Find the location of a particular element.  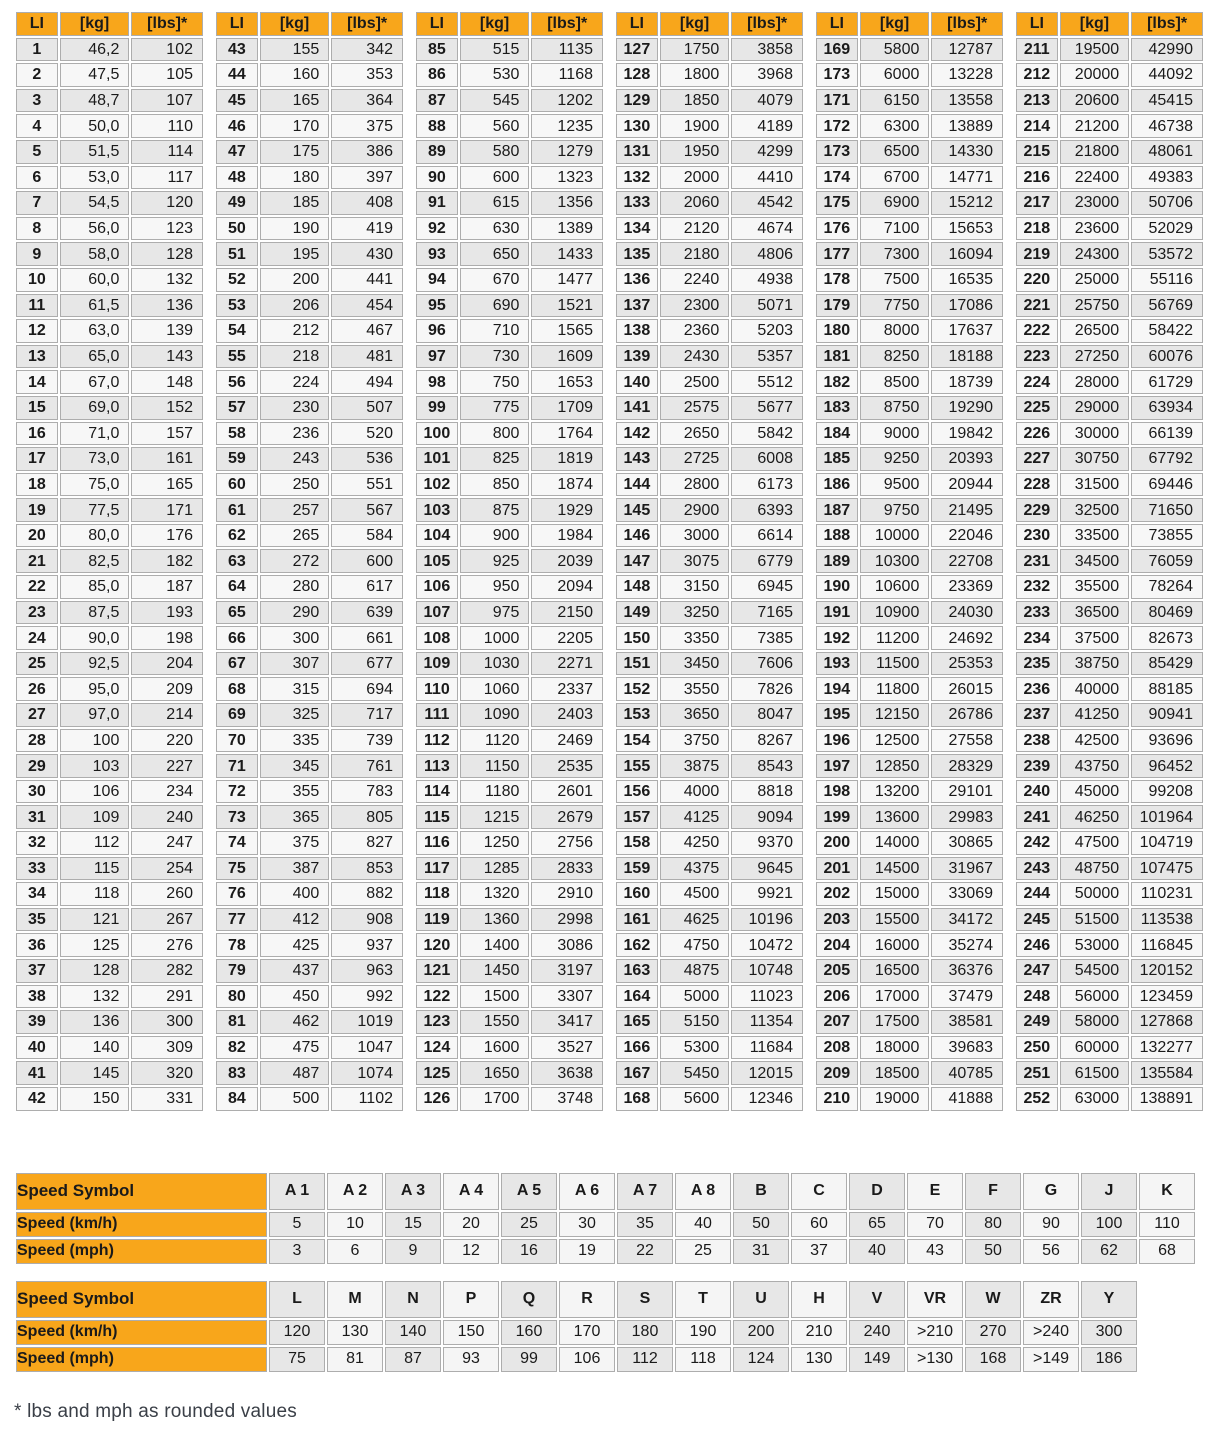

li-row: 43 155 342 is located at coordinates (309, 49).